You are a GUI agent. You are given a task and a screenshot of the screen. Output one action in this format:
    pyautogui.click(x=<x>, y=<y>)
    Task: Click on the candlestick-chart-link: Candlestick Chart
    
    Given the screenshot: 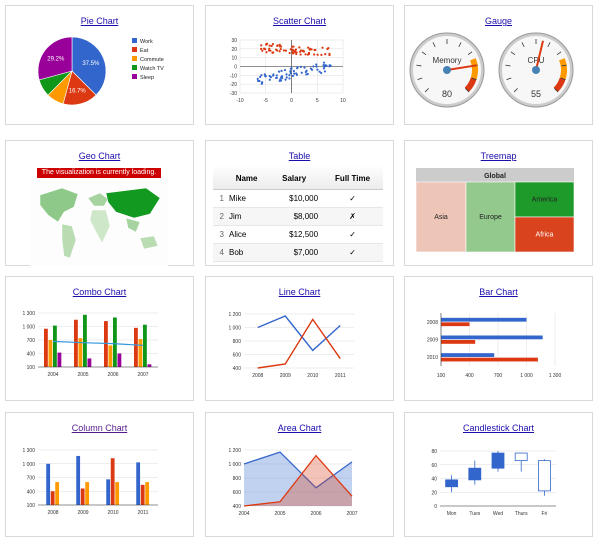 What is the action you would take?
    pyautogui.click(x=498, y=428)
    